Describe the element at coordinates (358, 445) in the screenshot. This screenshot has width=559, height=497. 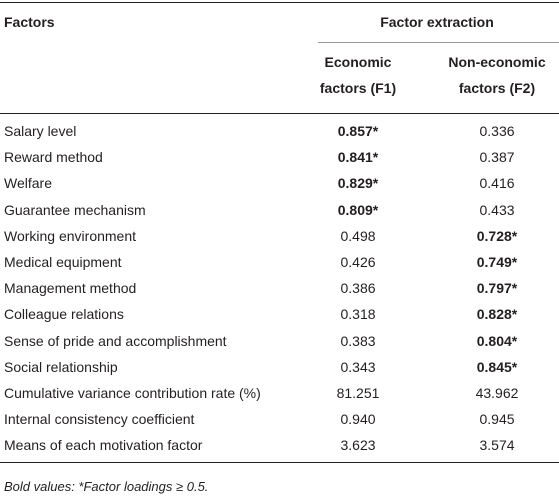
I see `cell-value: 3.623` at that location.